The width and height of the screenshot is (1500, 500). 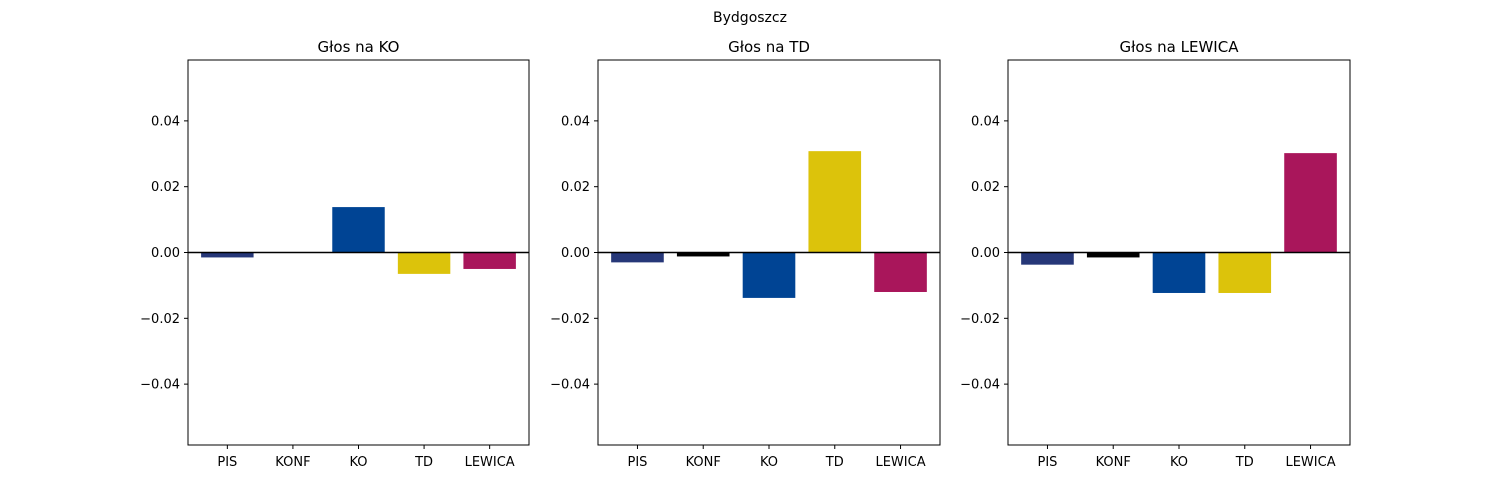 I want to click on chart-title: Głos na LEWICA, so click(x=1180, y=47).